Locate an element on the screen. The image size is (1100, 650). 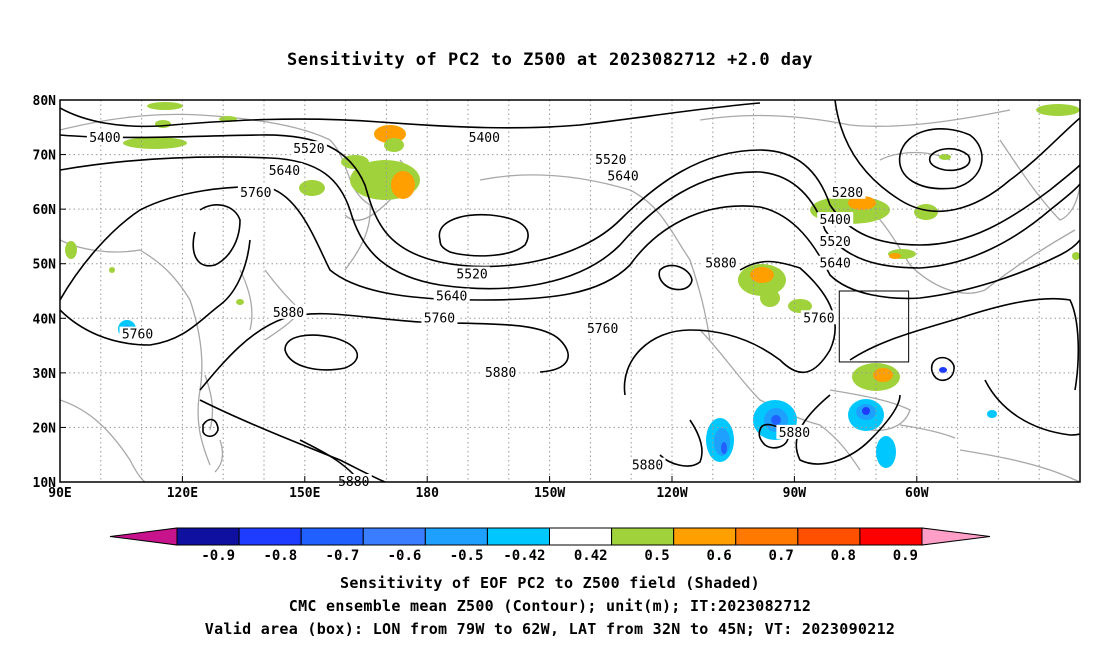
contour-5880-asia is located at coordinates (292, 440).